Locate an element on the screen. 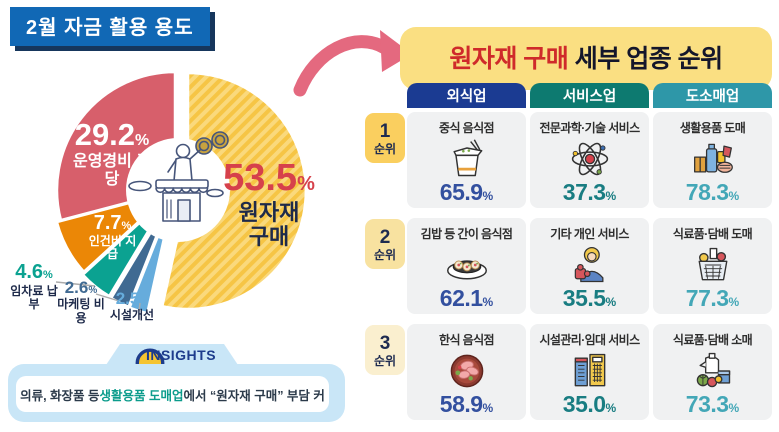 Image resolution: width=779 pixels, height=432 pixels. atom-icon is located at coordinates (590, 159).